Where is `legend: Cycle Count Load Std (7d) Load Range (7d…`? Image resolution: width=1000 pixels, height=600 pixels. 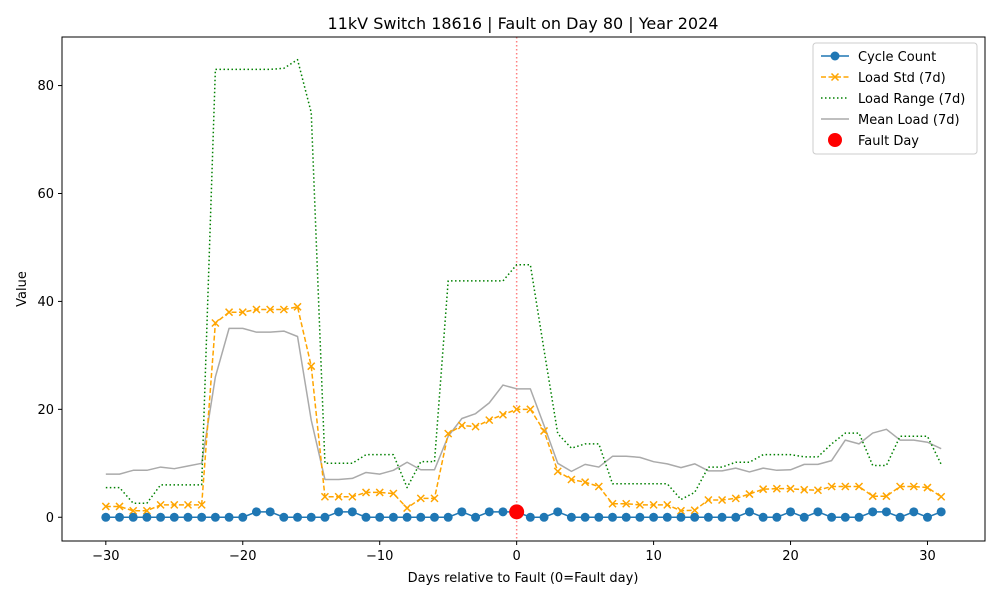
legend: Cycle Count Load Std (7d) Load Range (7d… is located at coordinates (895, 98).